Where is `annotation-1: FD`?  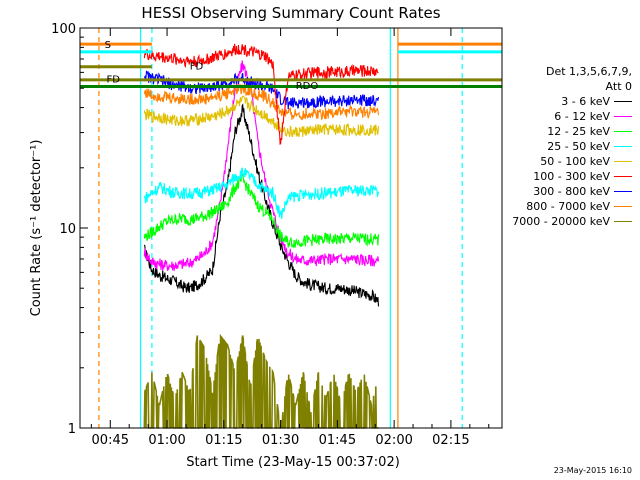 annotation-1: FD is located at coordinates (113, 79).